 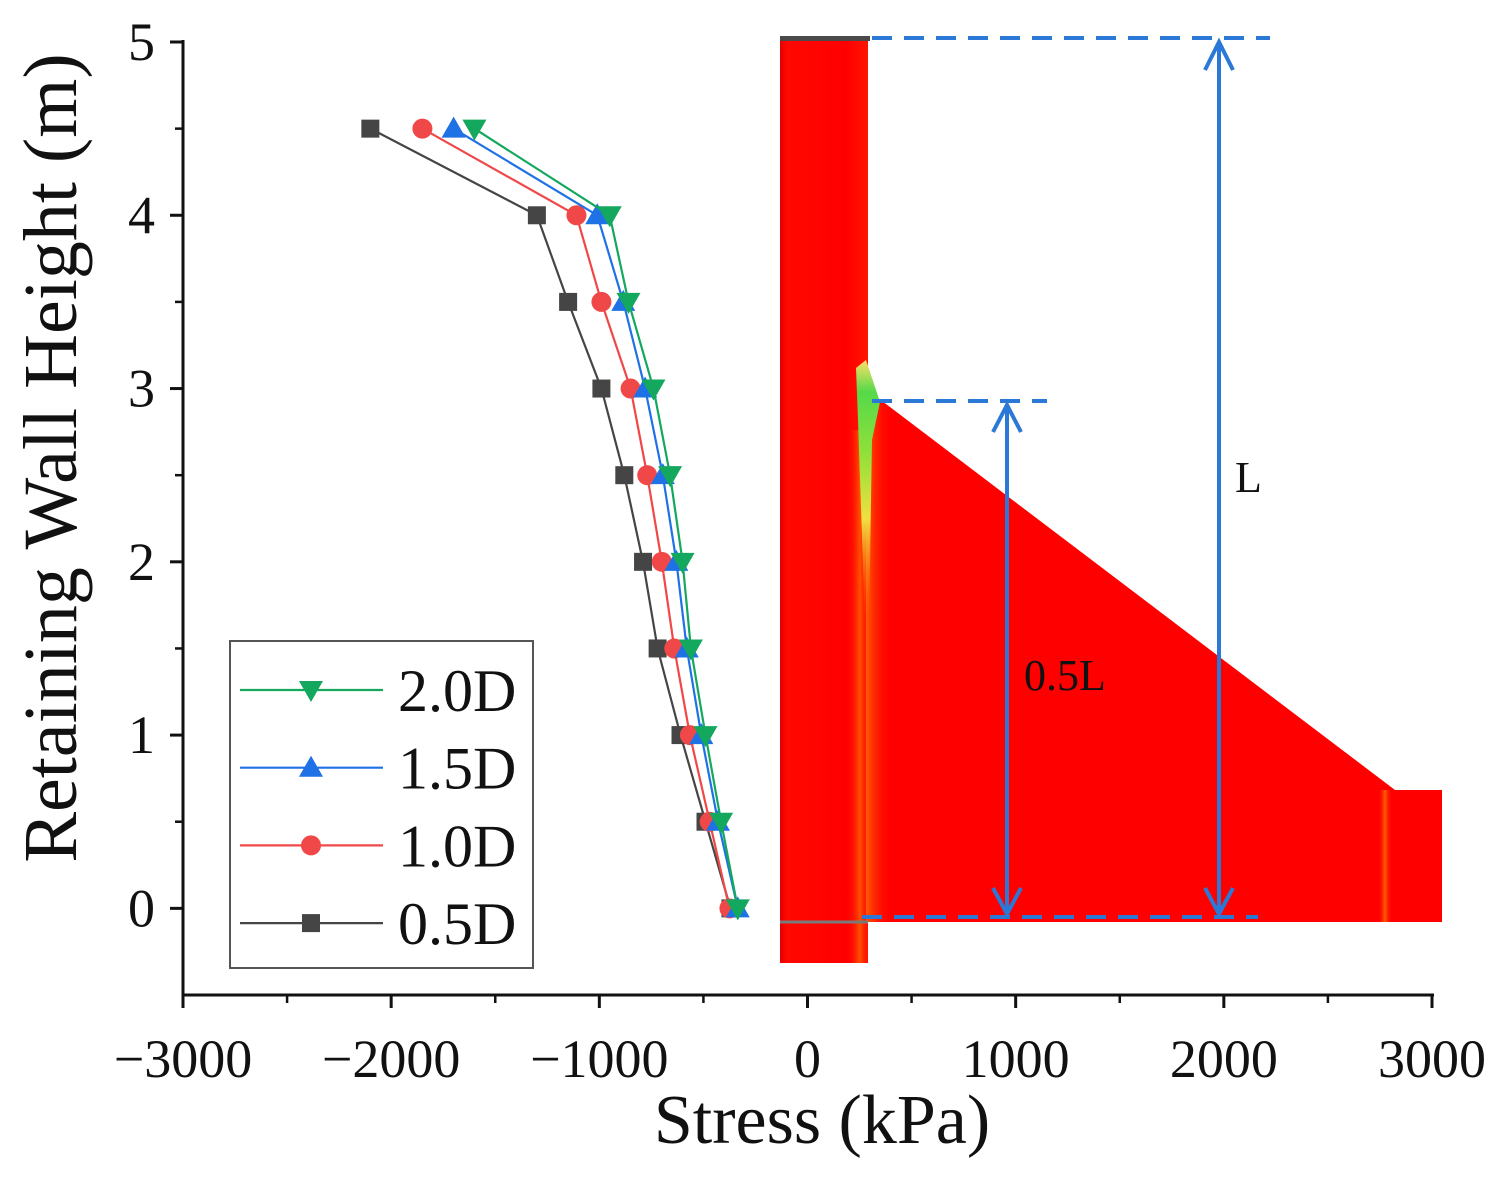 I want to click on series-2-0d, so click(x=606, y=520).